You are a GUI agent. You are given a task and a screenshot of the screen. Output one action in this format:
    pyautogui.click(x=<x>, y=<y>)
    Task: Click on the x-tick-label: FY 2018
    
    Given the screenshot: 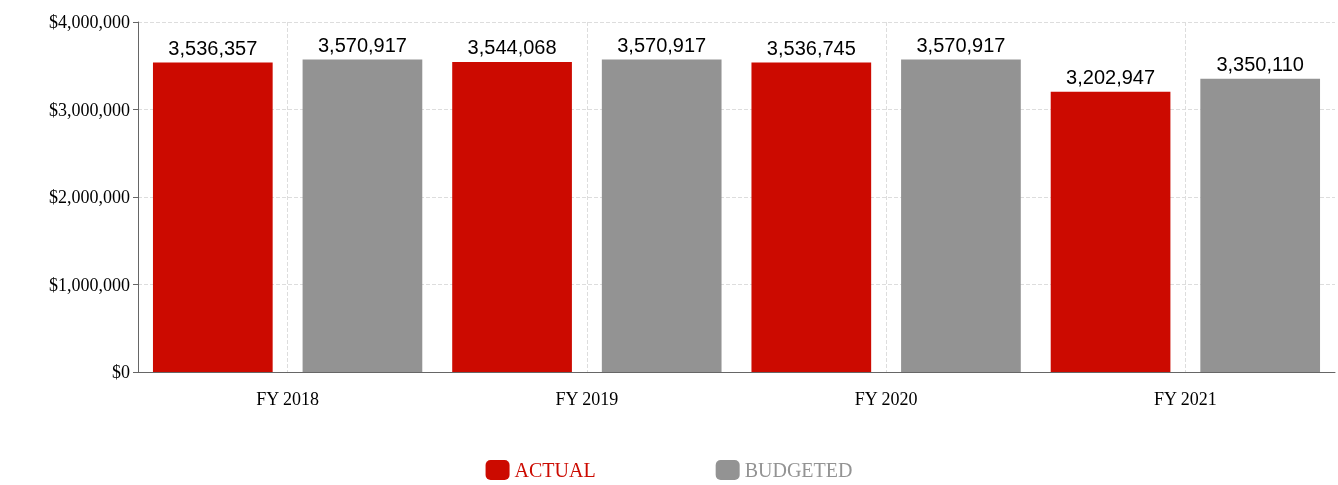 What is the action you would take?
    pyautogui.click(x=288, y=399)
    